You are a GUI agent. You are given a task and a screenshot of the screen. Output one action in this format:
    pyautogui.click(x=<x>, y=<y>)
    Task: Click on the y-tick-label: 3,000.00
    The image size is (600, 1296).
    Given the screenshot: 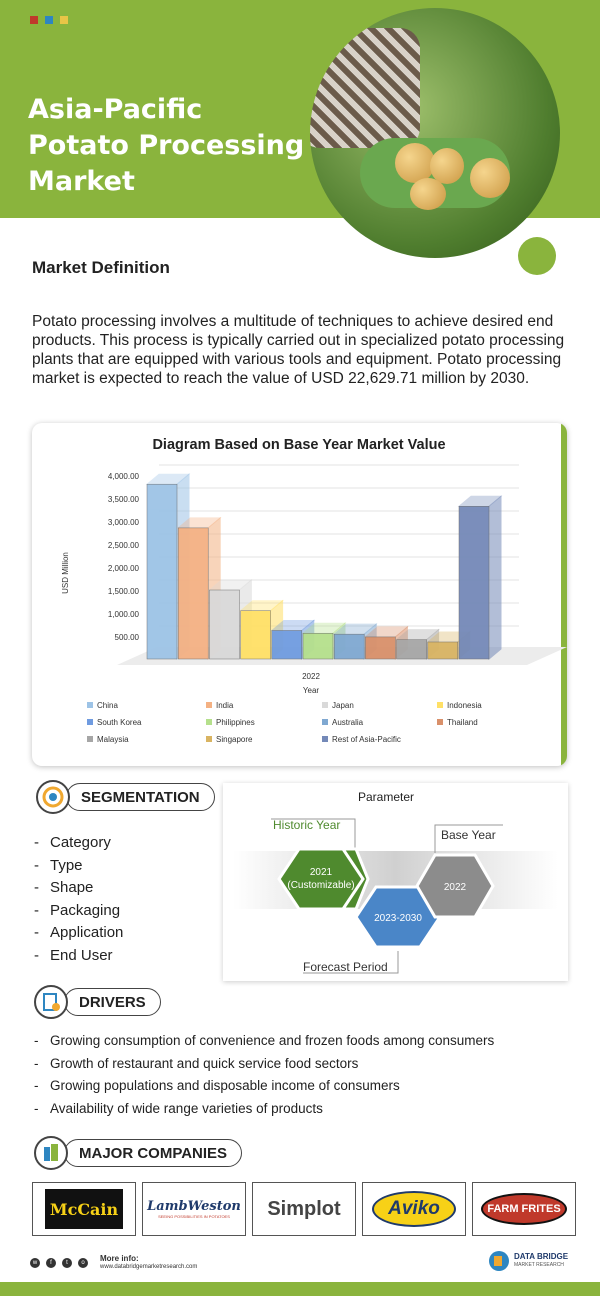 What is the action you would take?
    pyautogui.click(x=124, y=522)
    